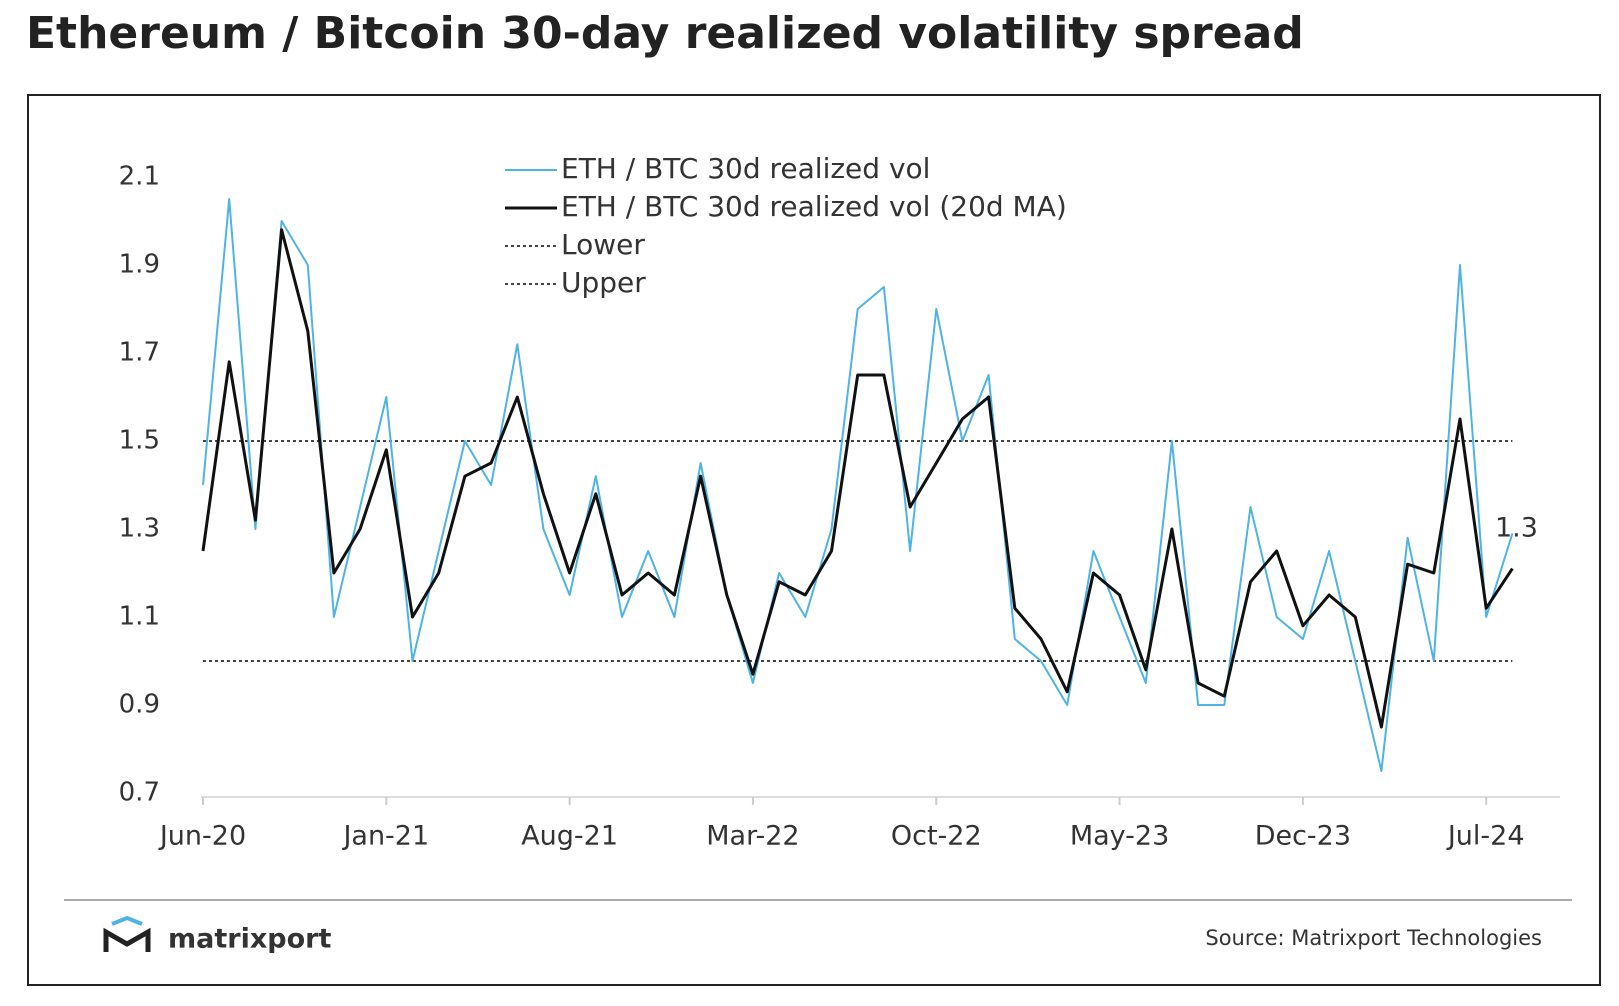  What do you see at coordinates (1516, 528) in the screenshot?
I see `end-label: 1.3` at bounding box center [1516, 528].